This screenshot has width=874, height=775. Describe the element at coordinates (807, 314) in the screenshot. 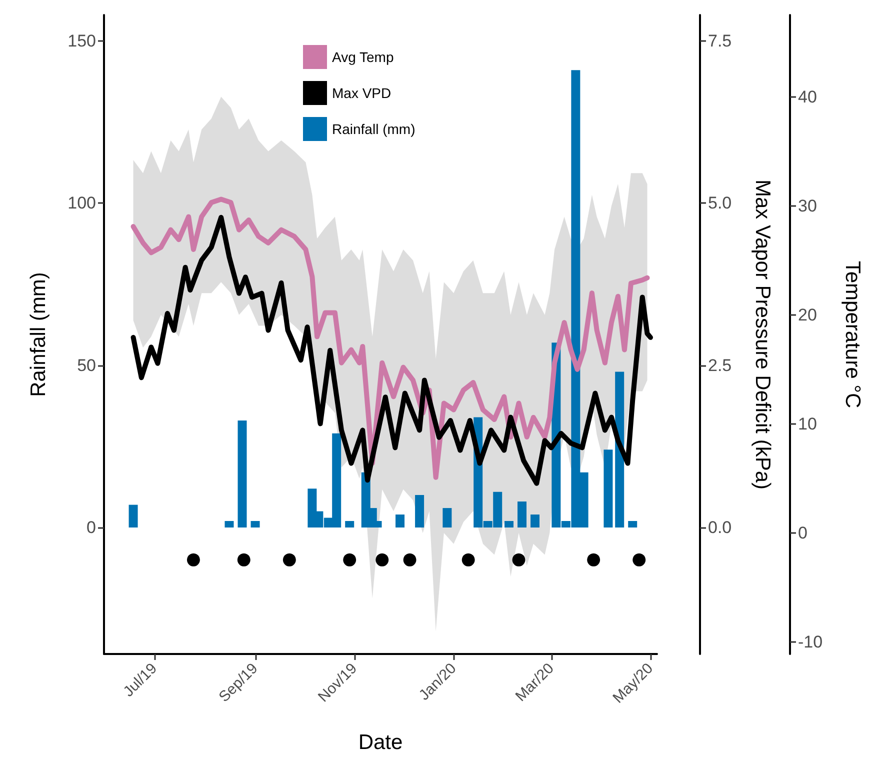

I see `y3-tick-label: 20` at that location.